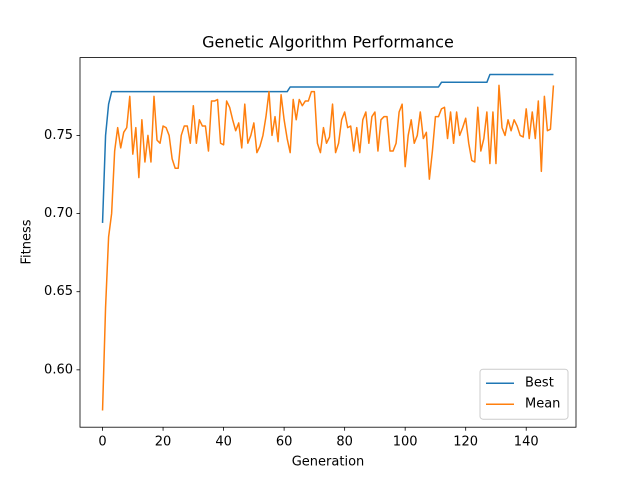 The image size is (640, 480). What do you see at coordinates (526, 442) in the screenshot?
I see `x-tick-label: 140` at bounding box center [526, 442].